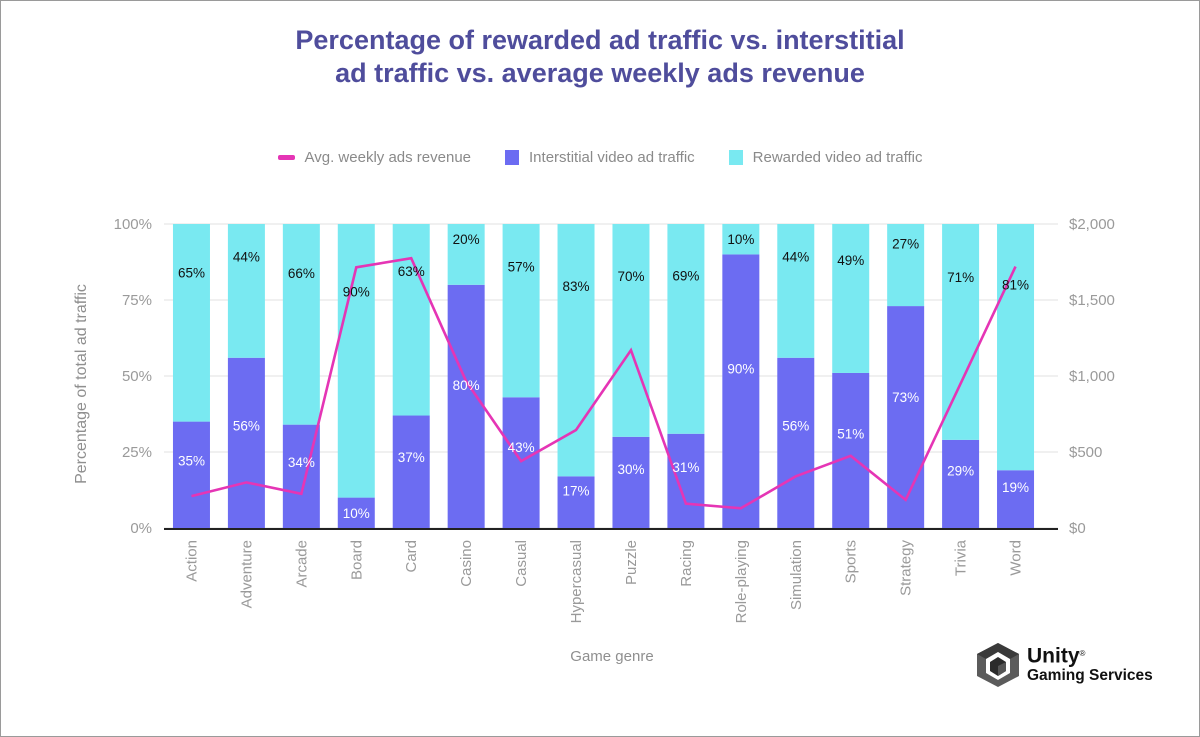  I want to click on bar-label-interstitial: 19%, so click(1015, 487).